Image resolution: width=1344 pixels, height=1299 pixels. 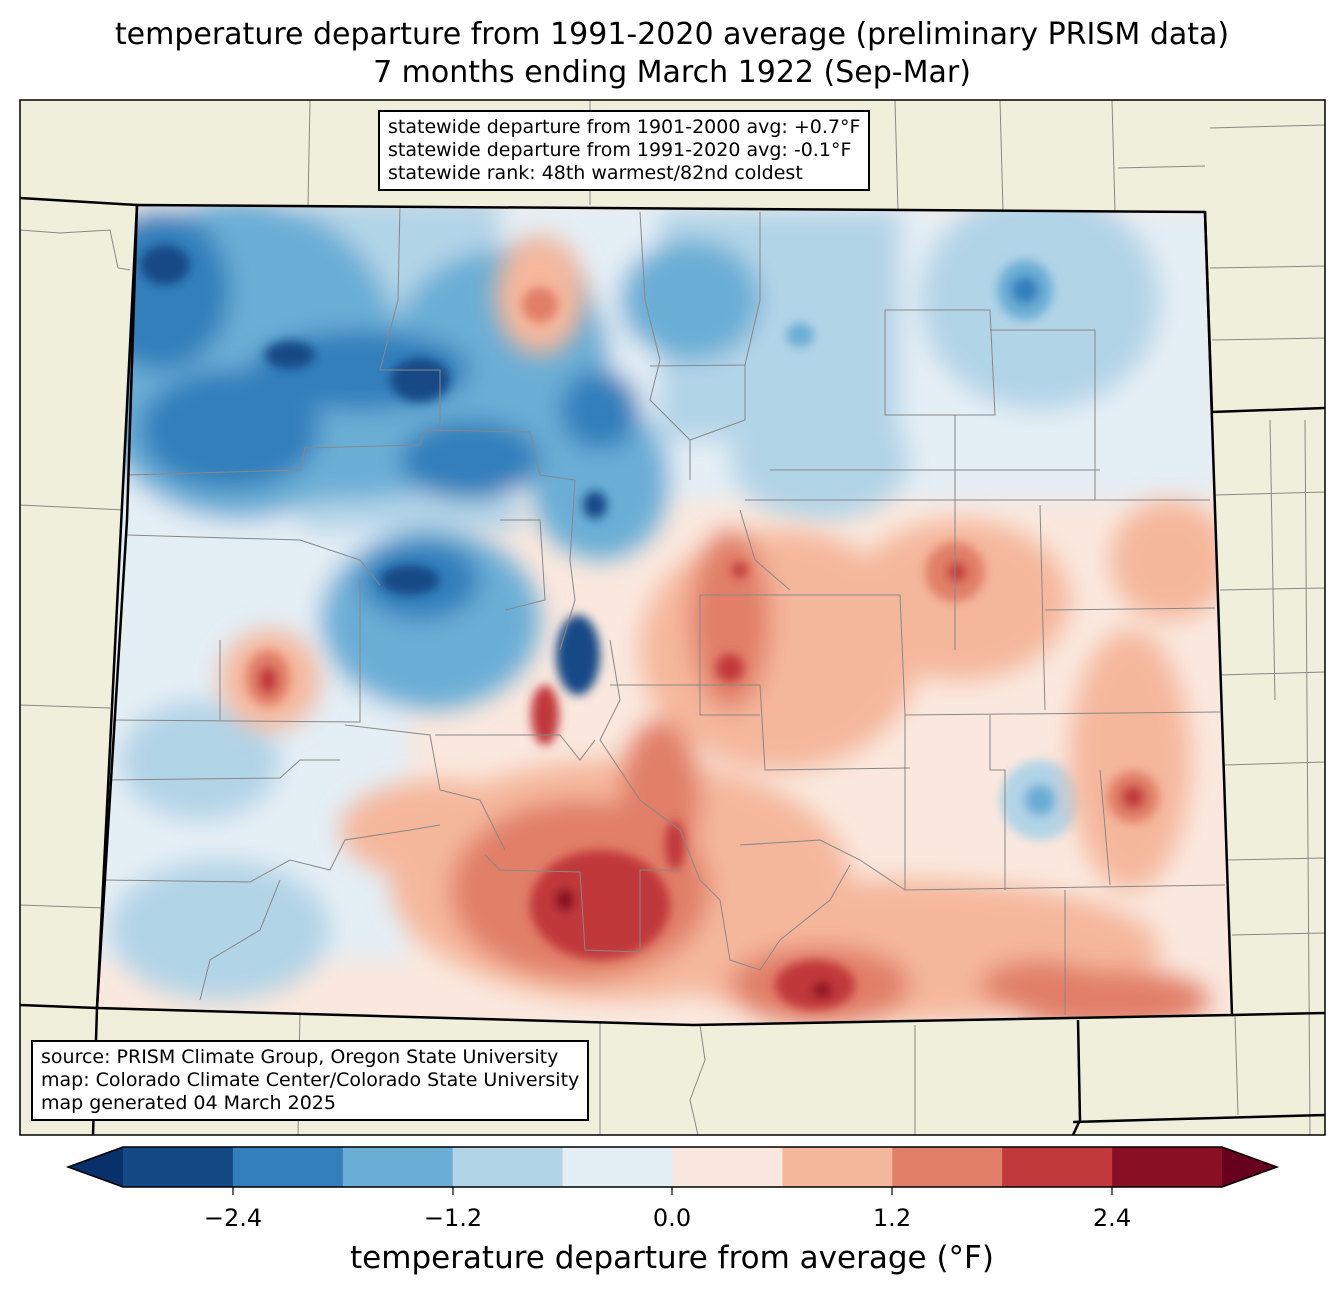 I want to click on colorbar-tick-label: 2.4, so click(x=1112, y=1218).